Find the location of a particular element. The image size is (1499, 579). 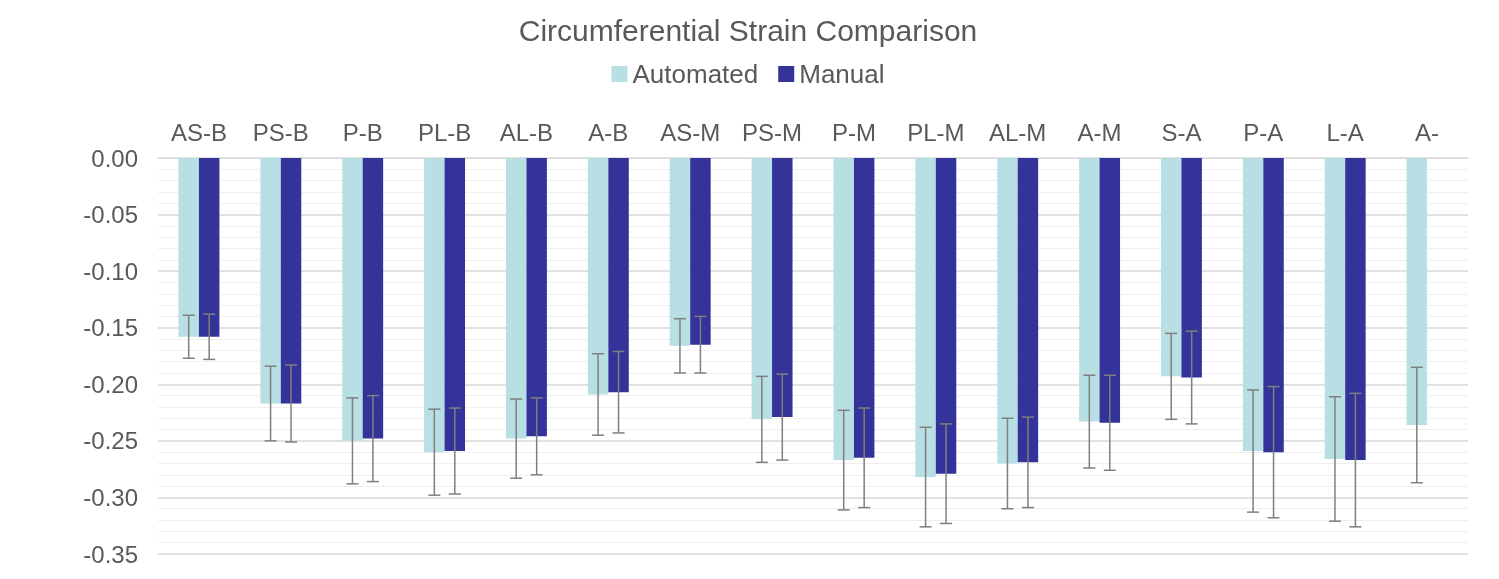

y-tick-label: -0.30 is located at coordinates (110, 497).